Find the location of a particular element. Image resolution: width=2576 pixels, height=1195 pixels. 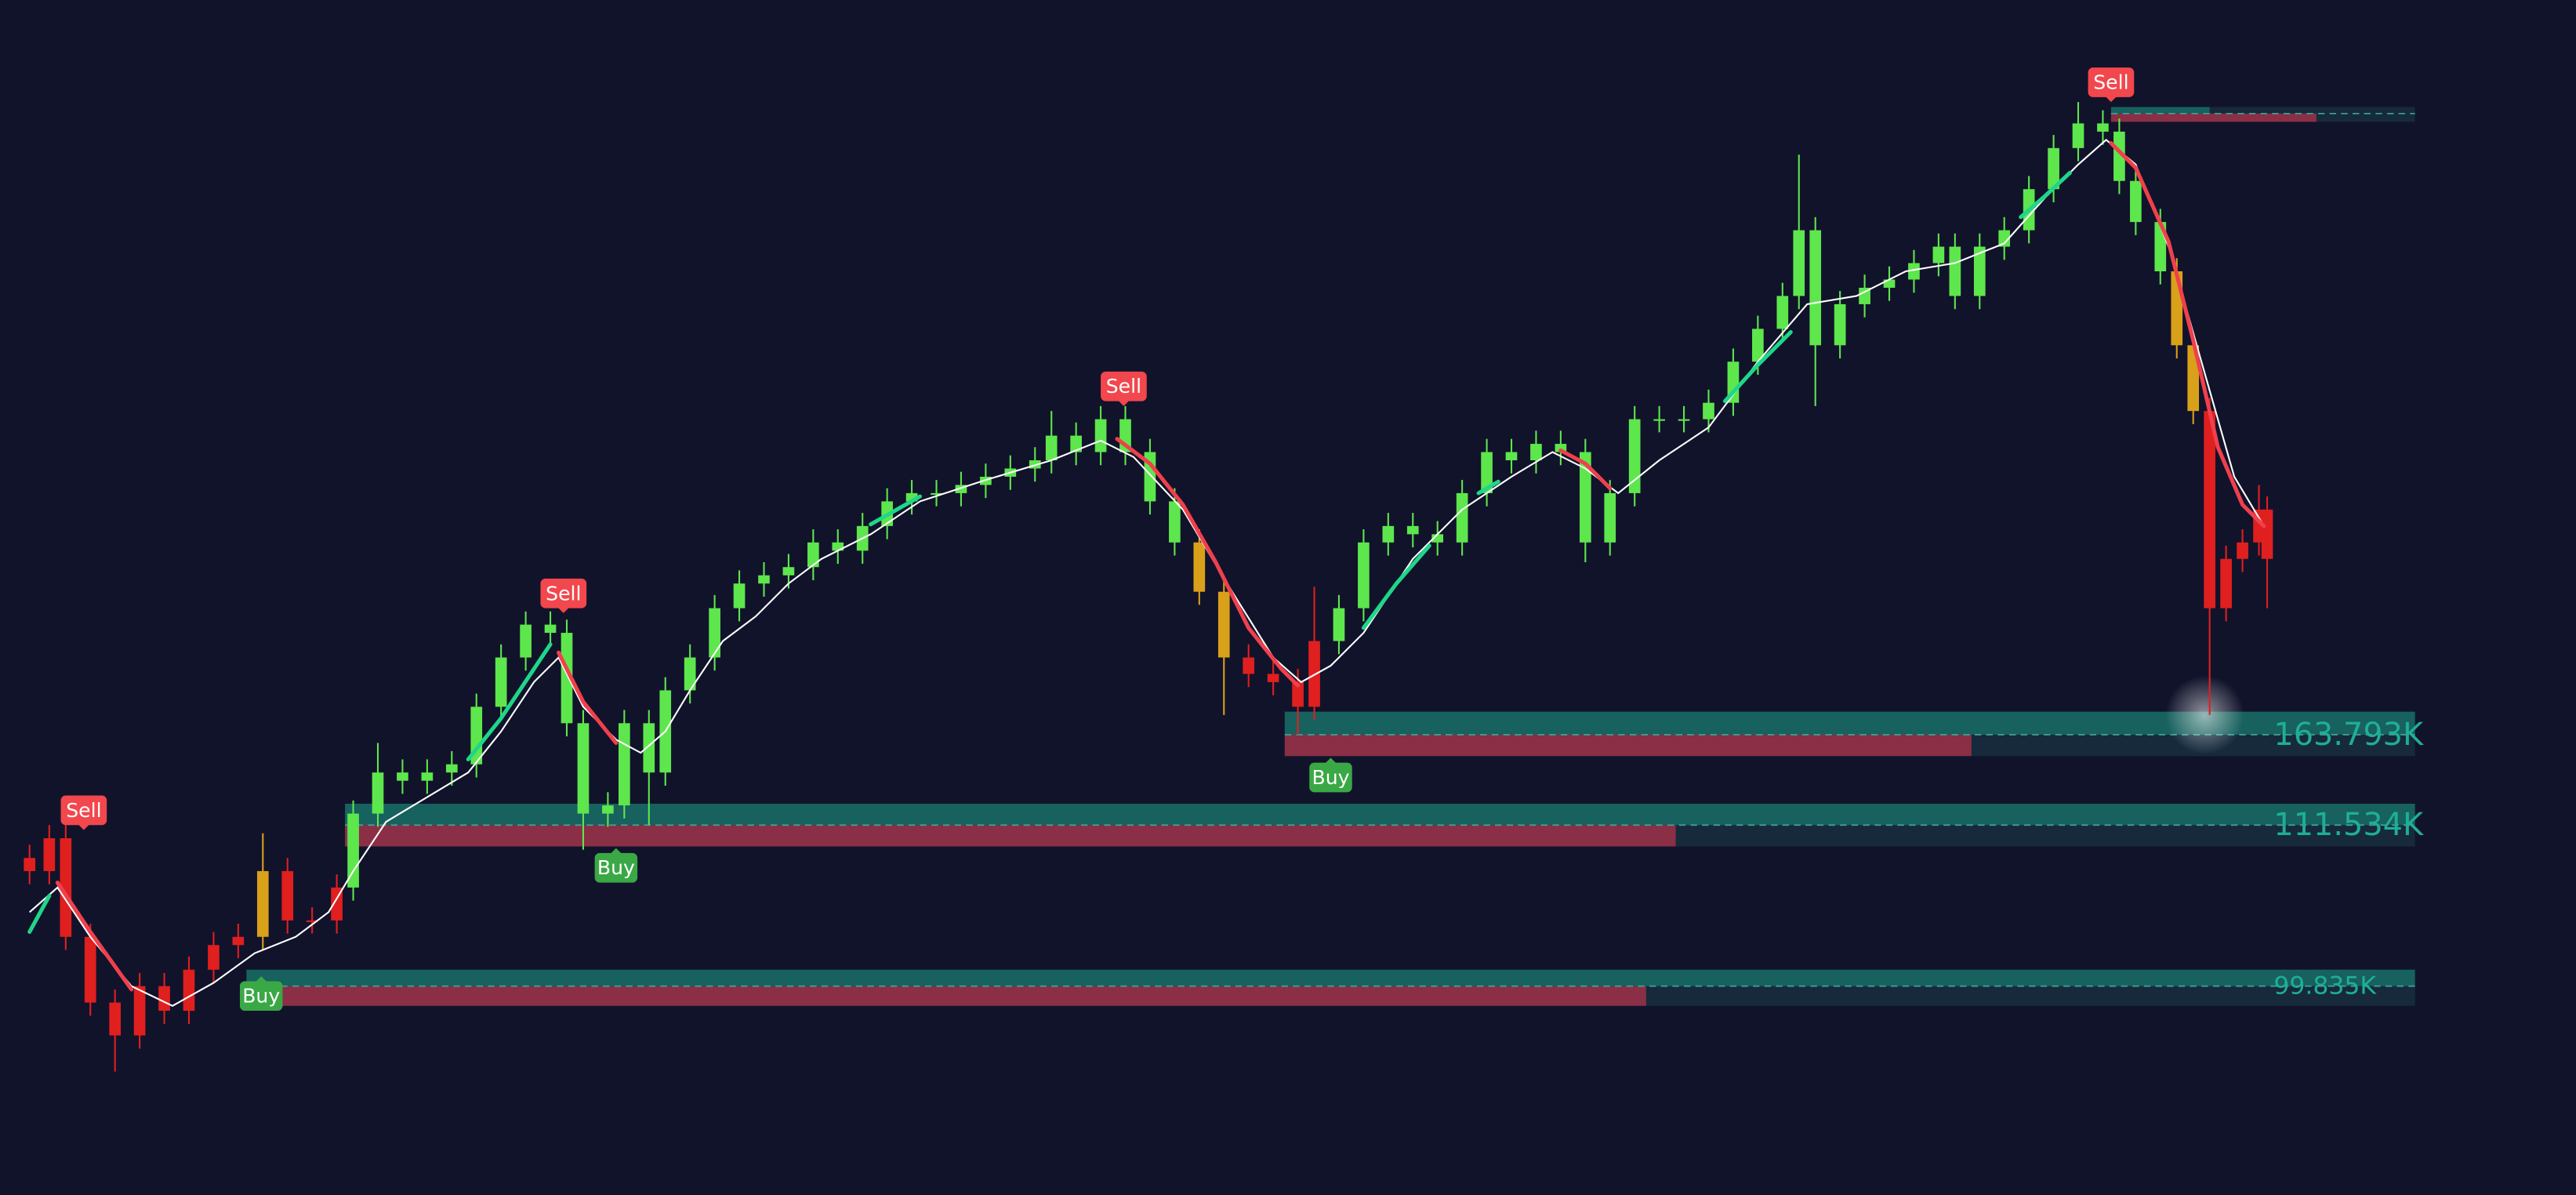

level-label: 111.534K is located at coordinates (2348, 825).